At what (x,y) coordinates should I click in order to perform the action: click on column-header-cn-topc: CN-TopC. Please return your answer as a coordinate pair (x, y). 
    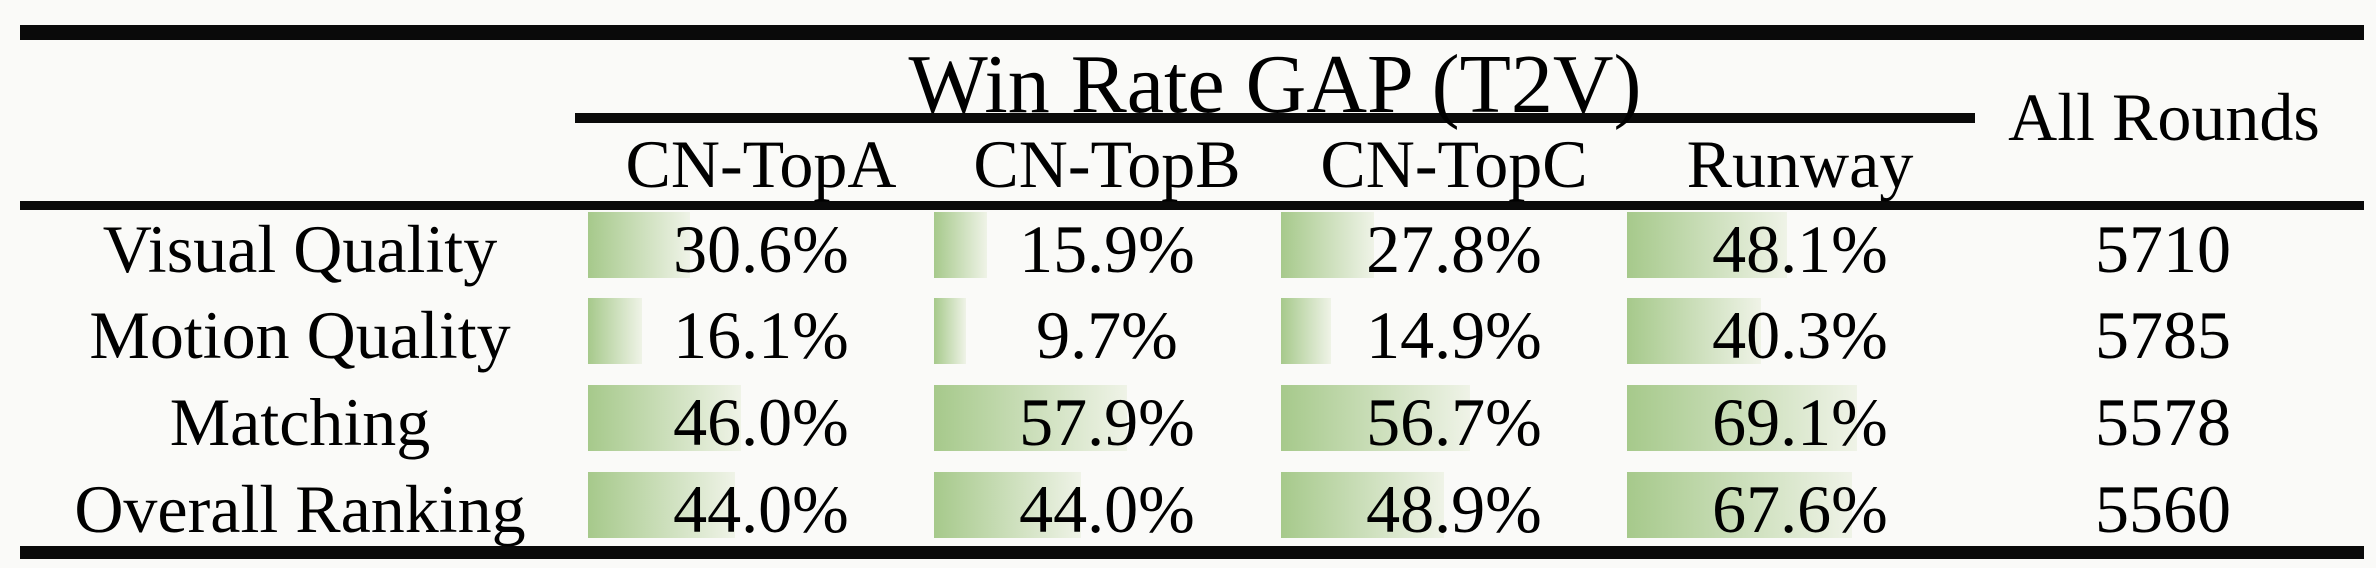
    Looking at the image, I should click on (1454, 164).